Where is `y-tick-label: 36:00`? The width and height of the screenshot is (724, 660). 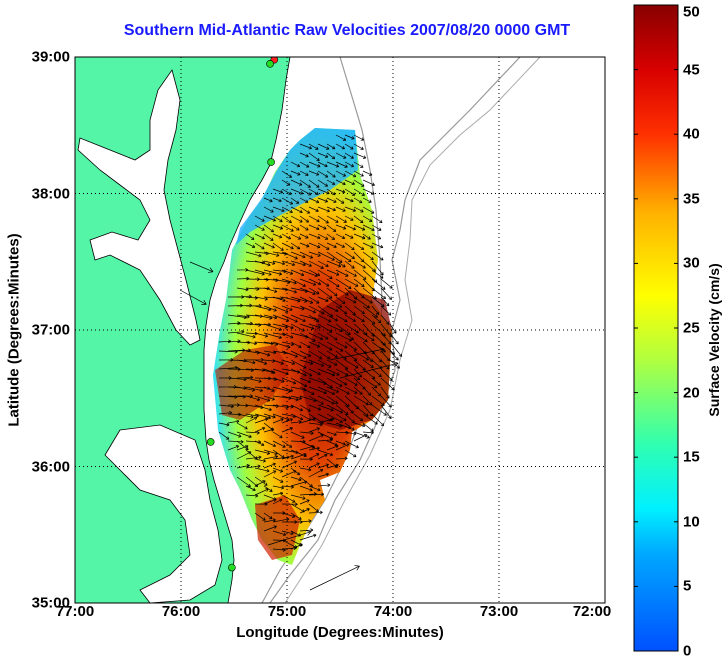
y-tick-label: 36:00 is located at coordinates (50, 466).